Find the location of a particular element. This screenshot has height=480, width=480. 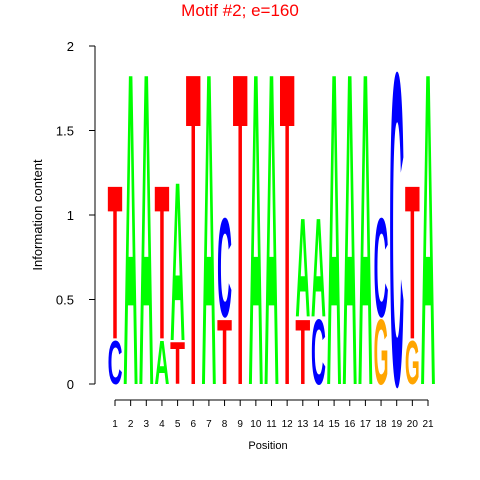

x-tick-label: 3 is located at coordinates (147, 424).